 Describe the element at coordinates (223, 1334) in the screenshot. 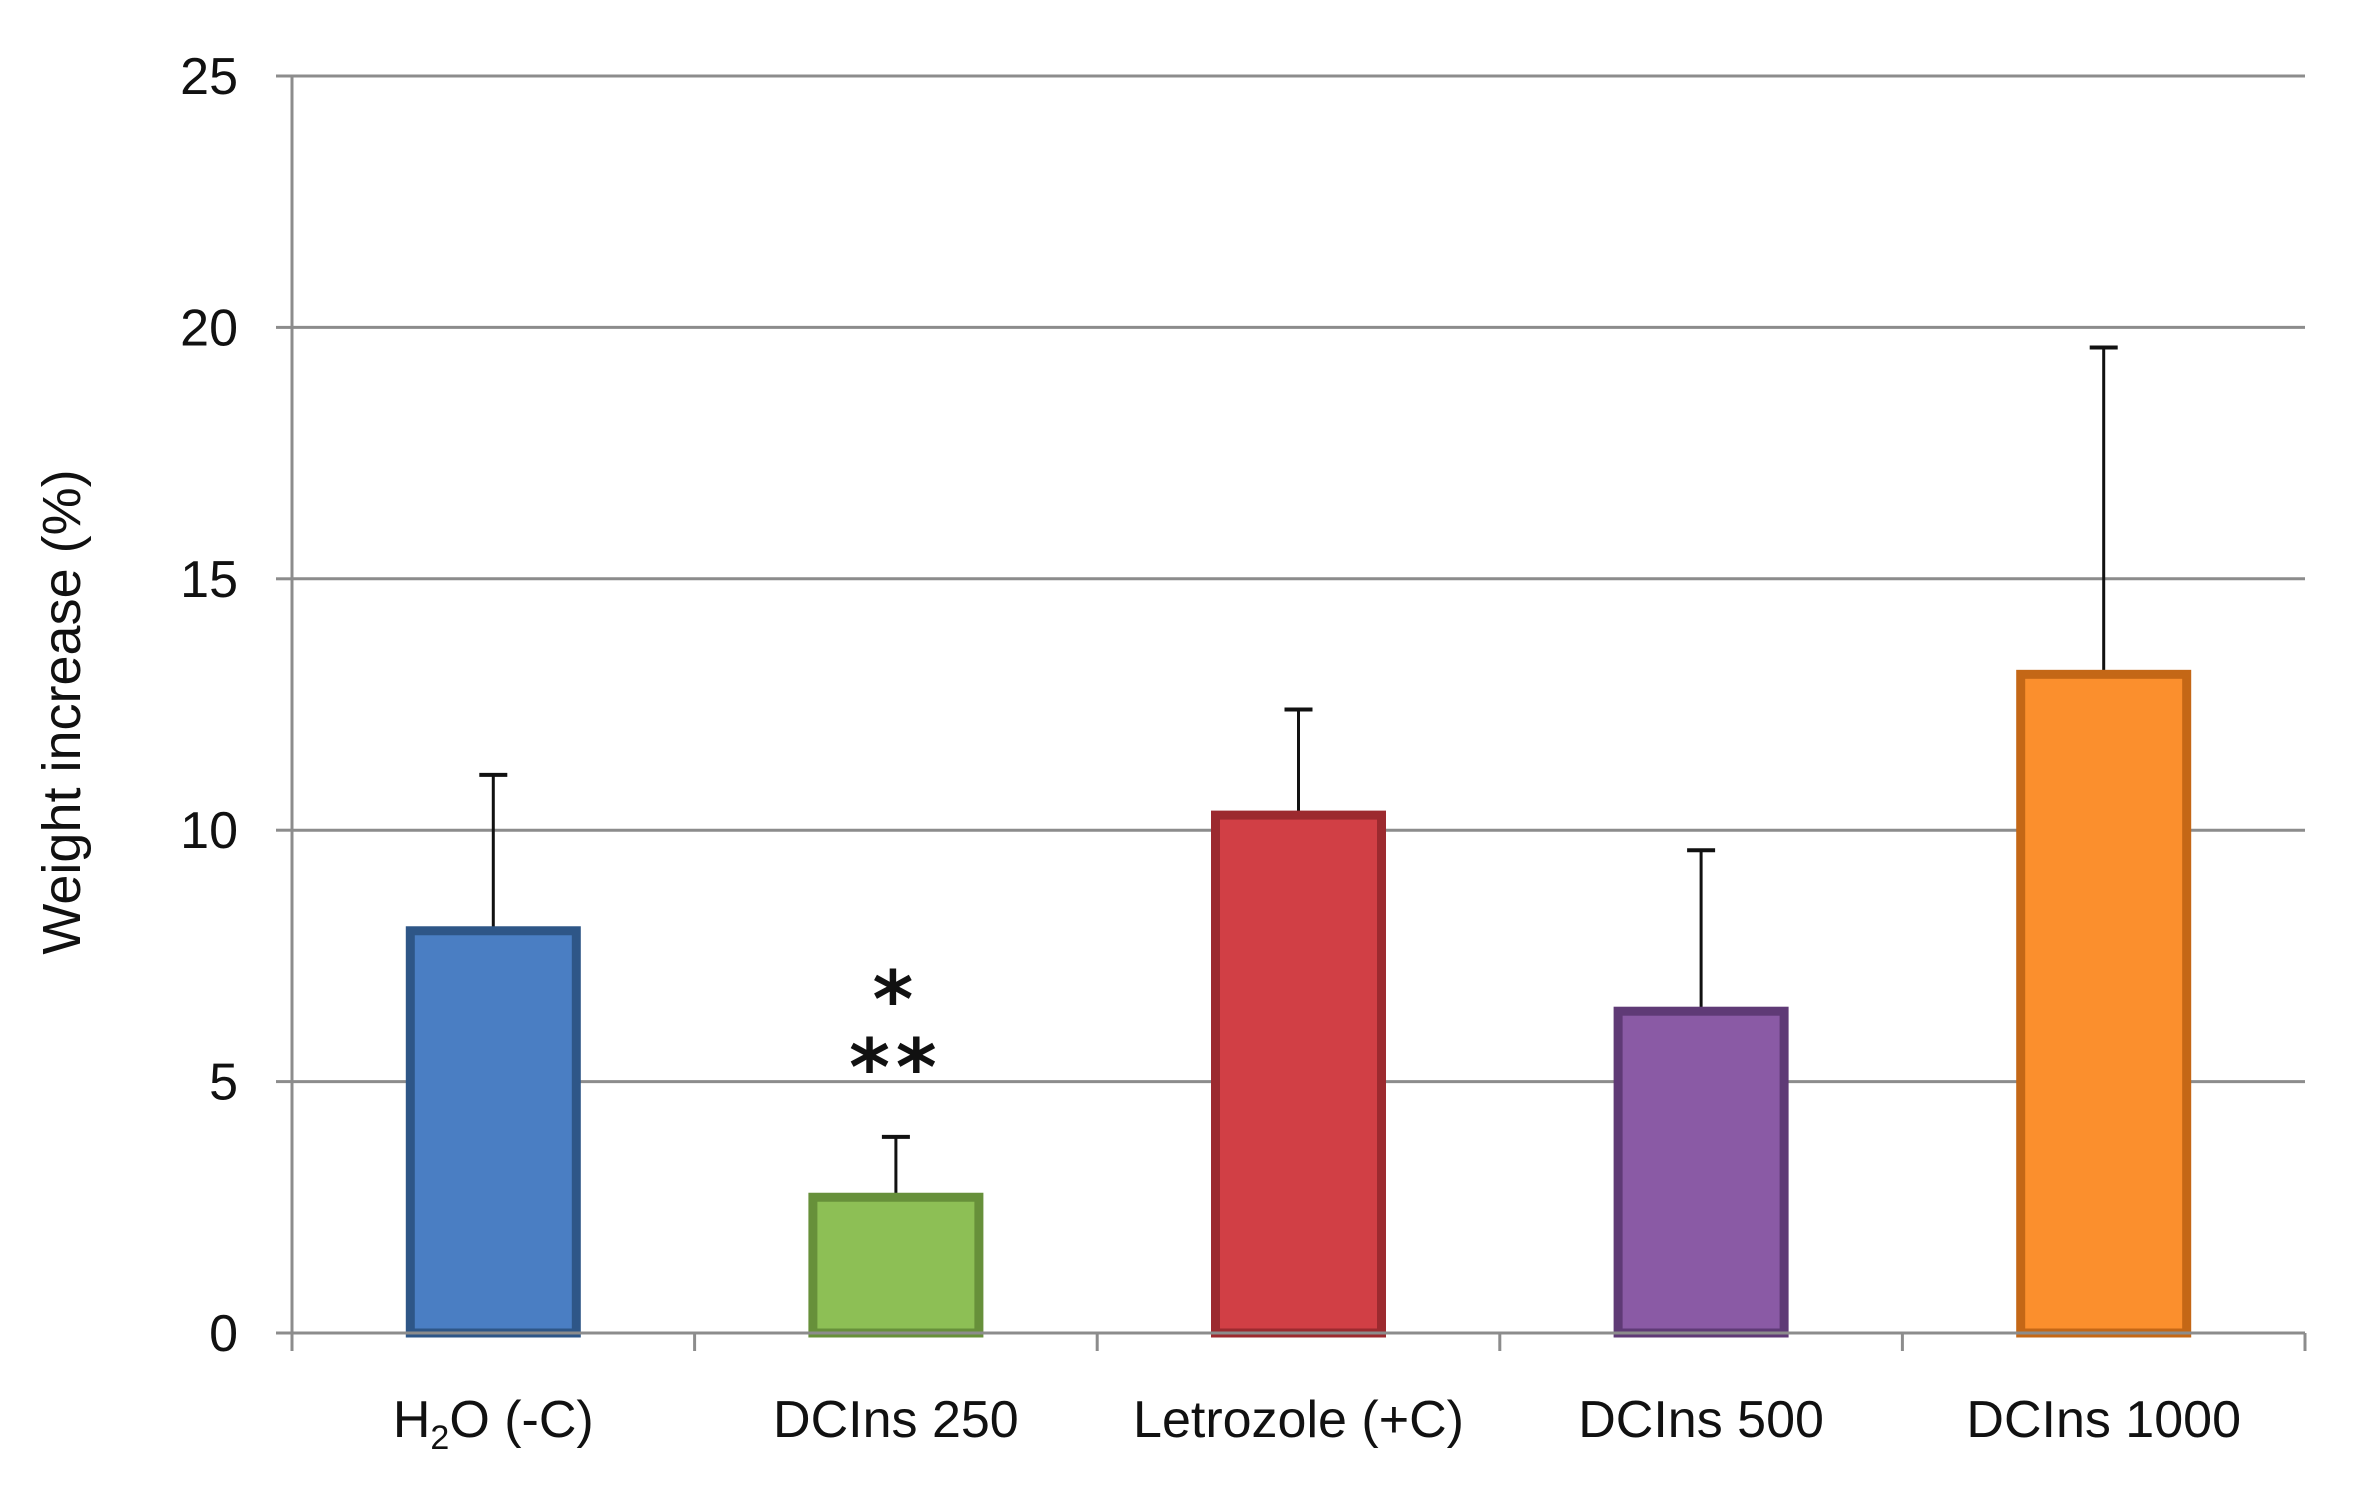

I see `y-tick-label-0: 0` at that location.